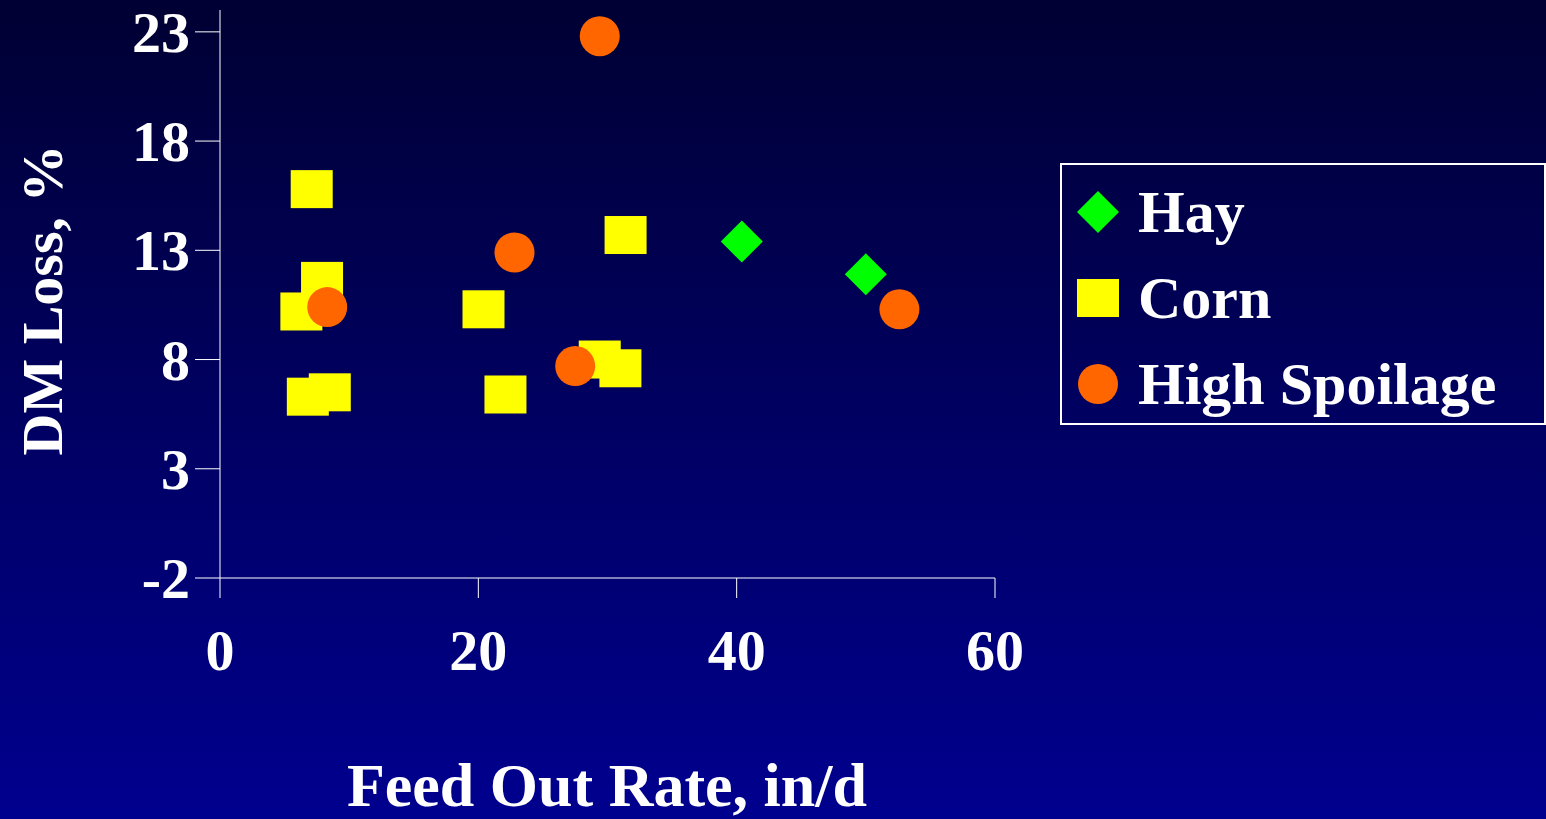 The width and height of the screenshot is (1546, 819). I want to click on x-tick-label: 20, so click(478, 650).